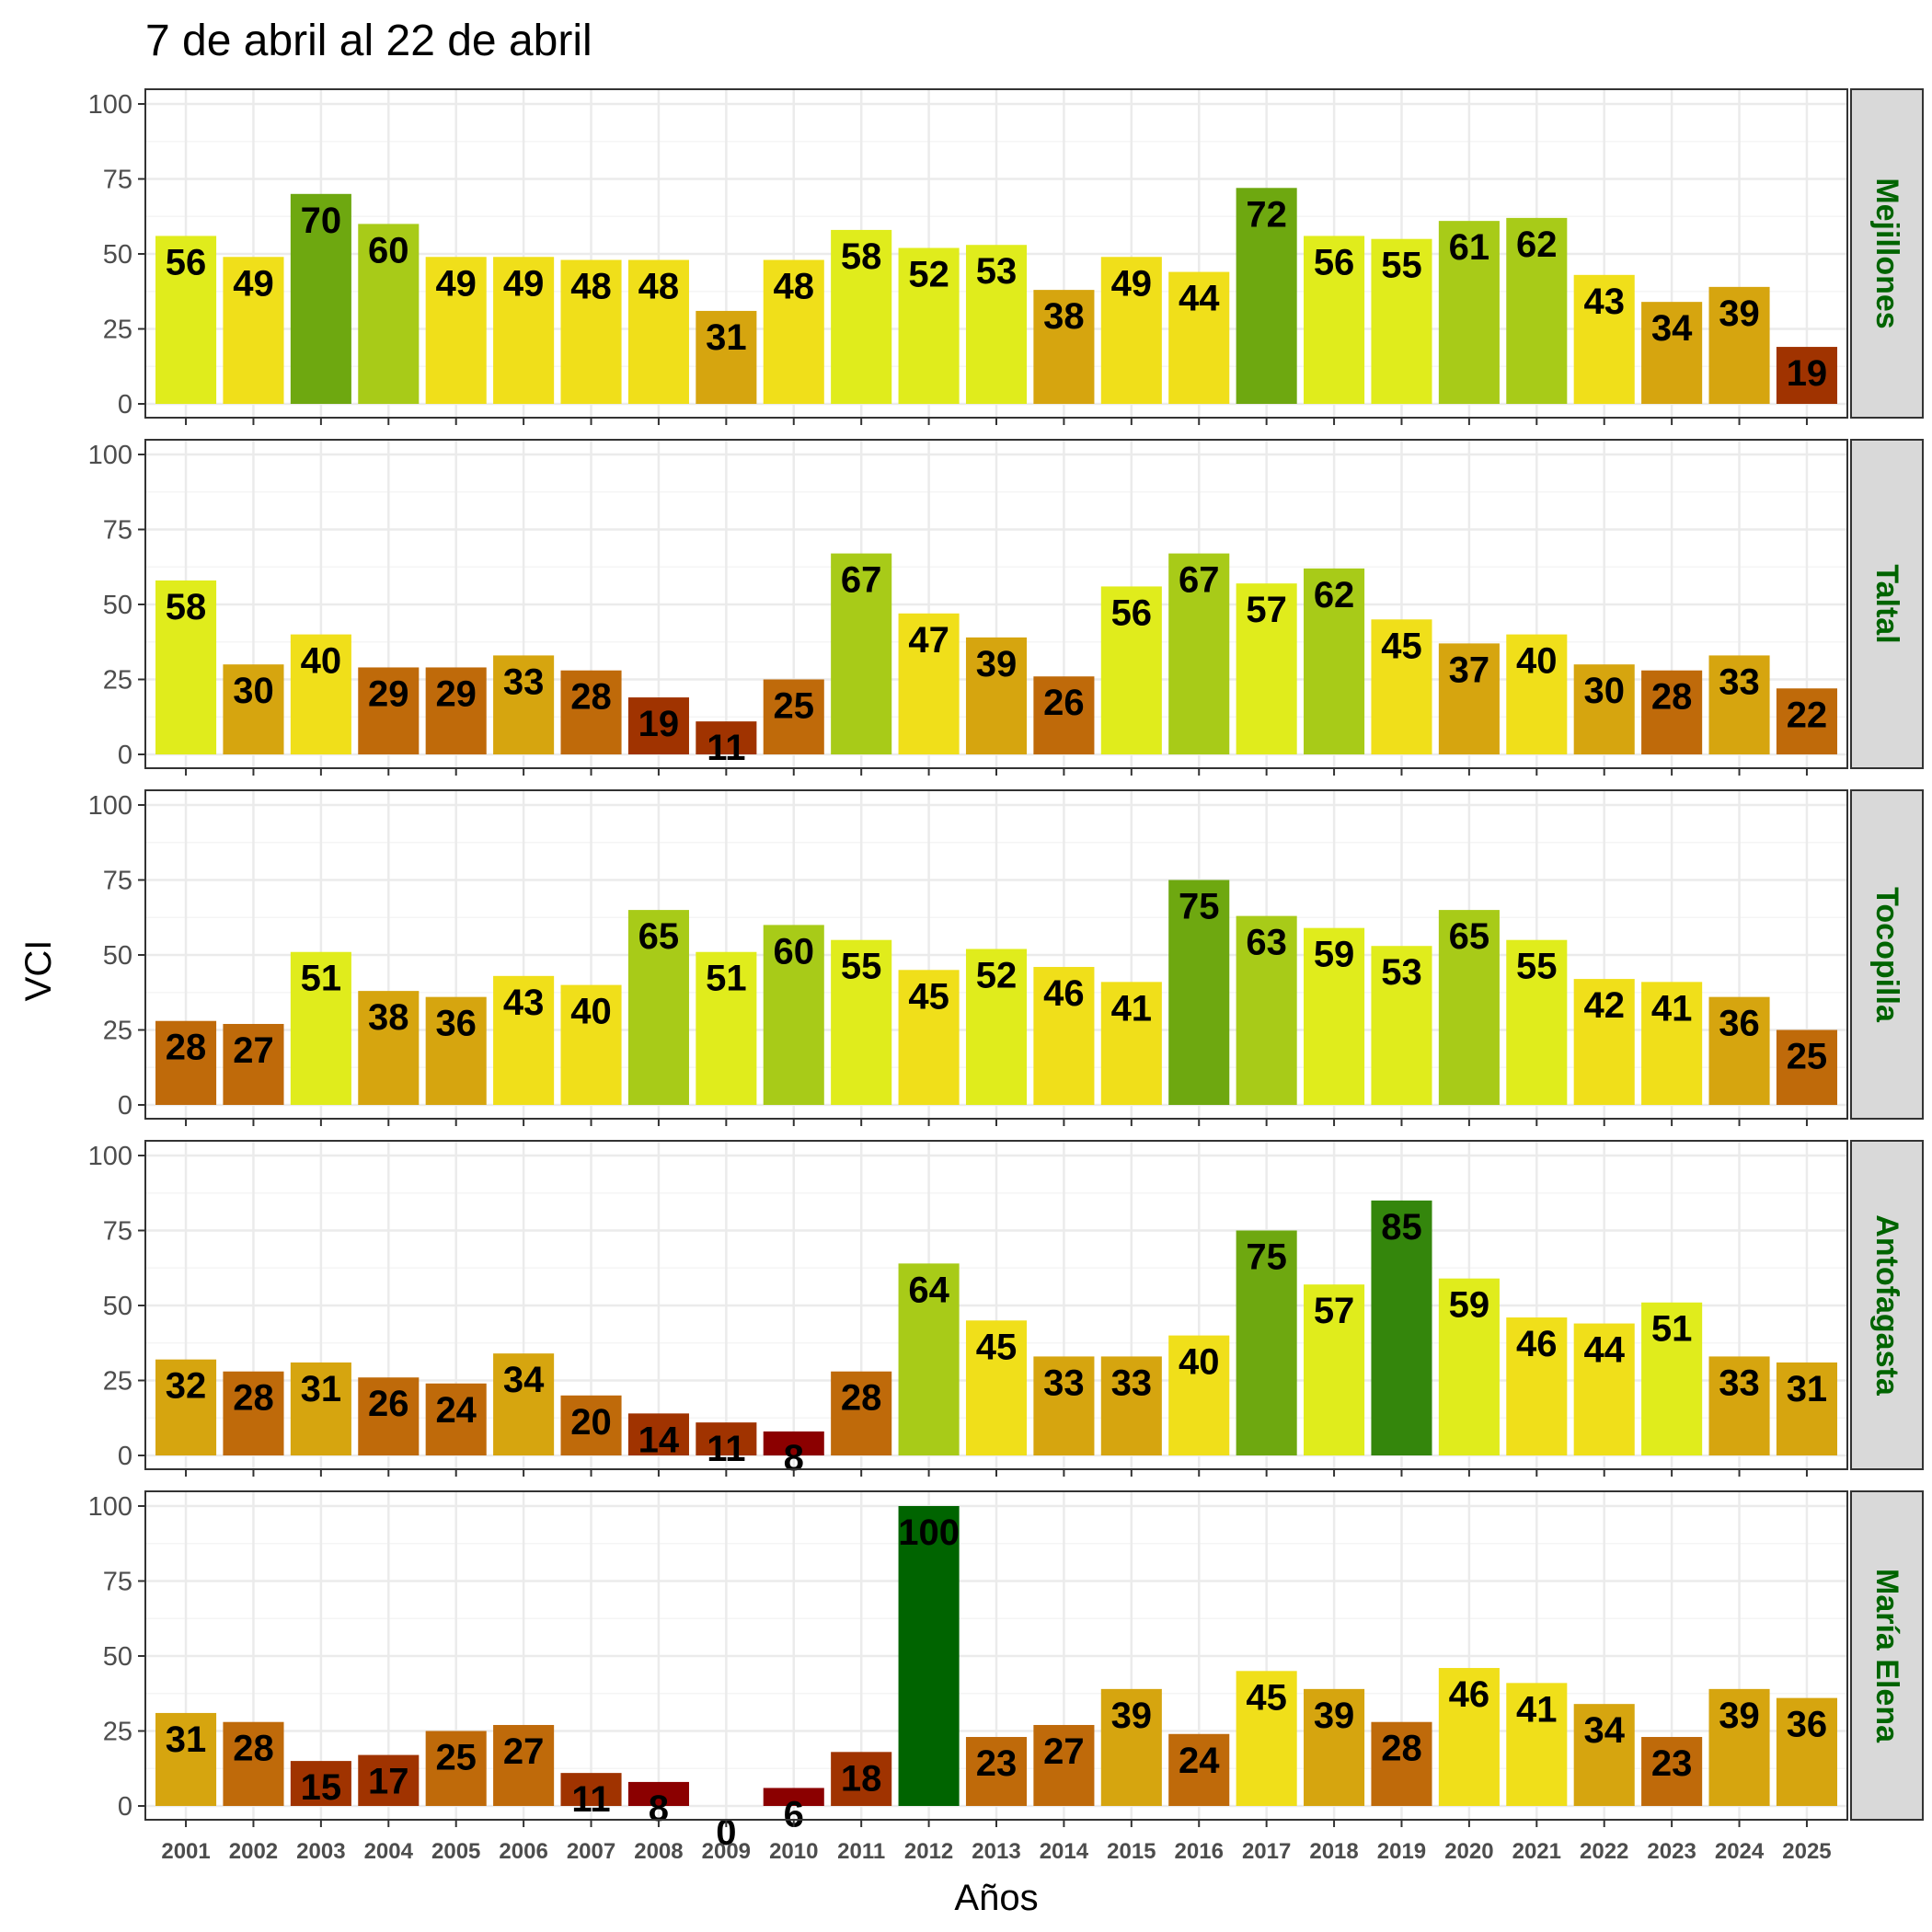  Describe the element at coordinates (928, 1851) in the screenshot. I see `x-tick-label: 2012` at that location.